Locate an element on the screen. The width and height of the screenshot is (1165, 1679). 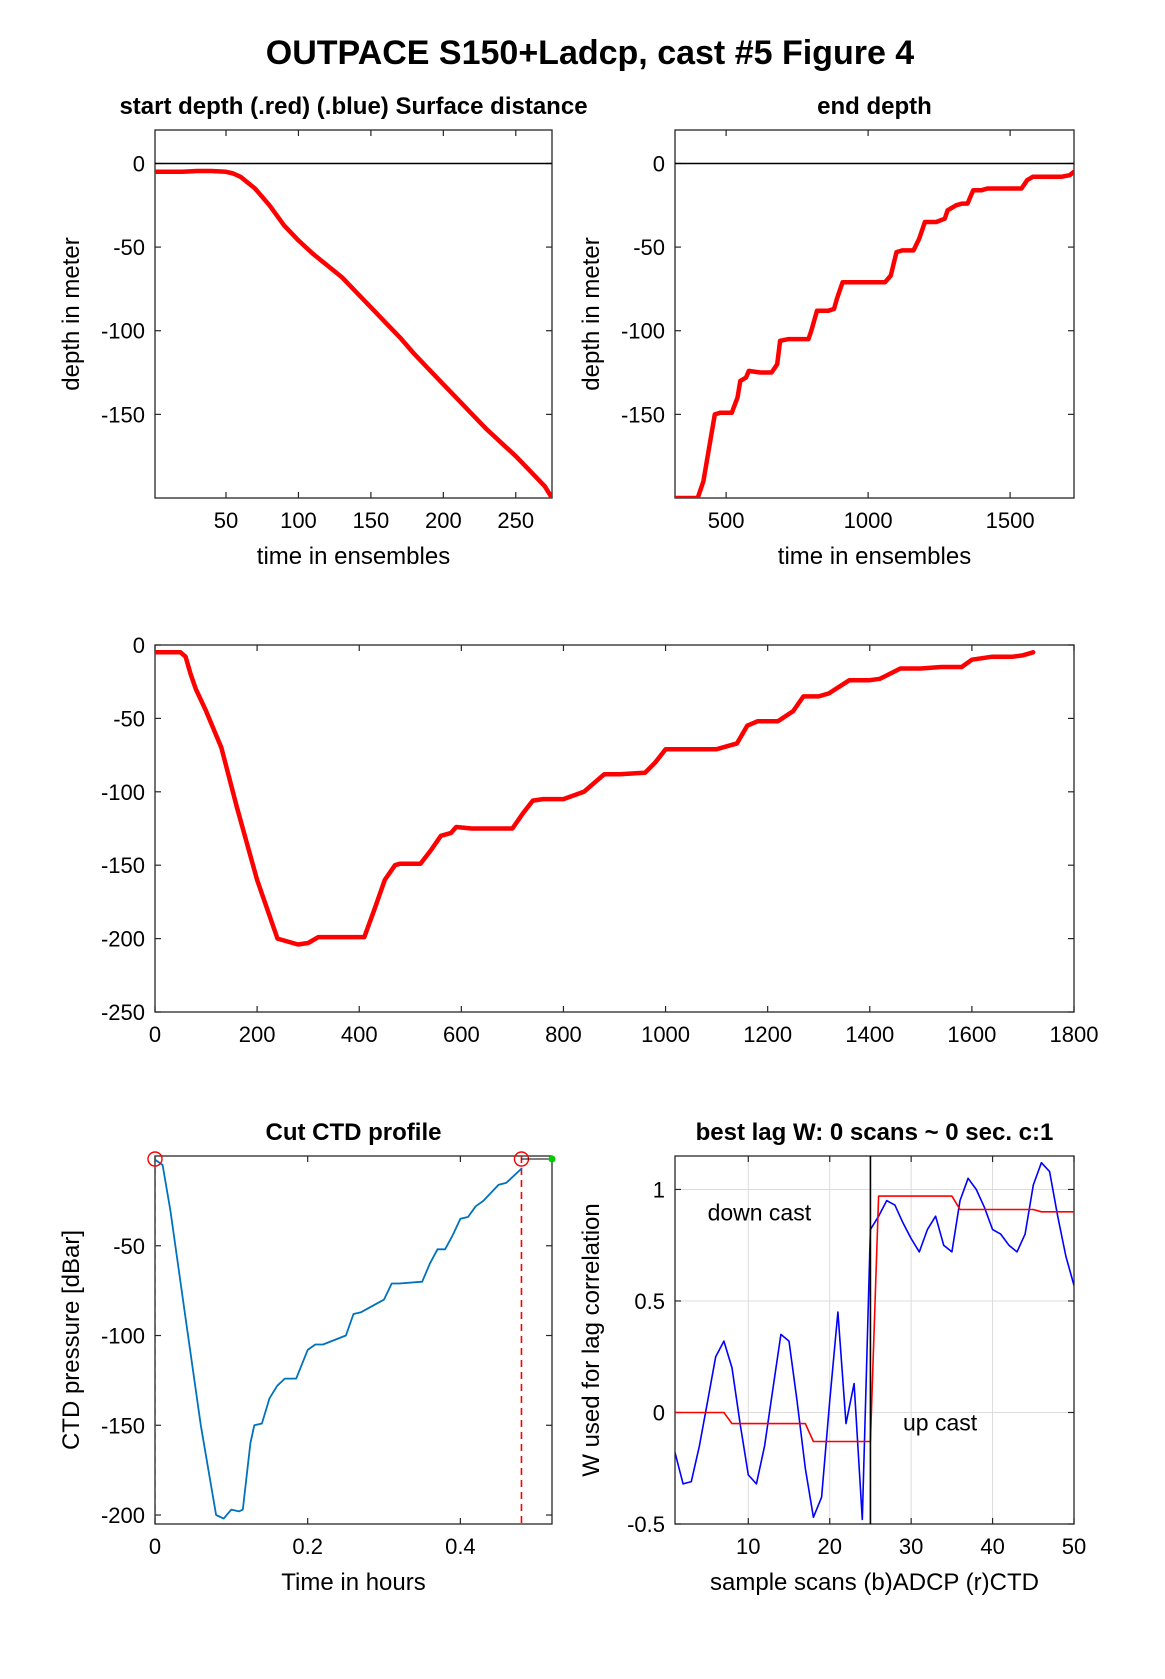
cut-ctd-ylabel: CTD pressure [dBar] is located at coordinates (71, 1340).